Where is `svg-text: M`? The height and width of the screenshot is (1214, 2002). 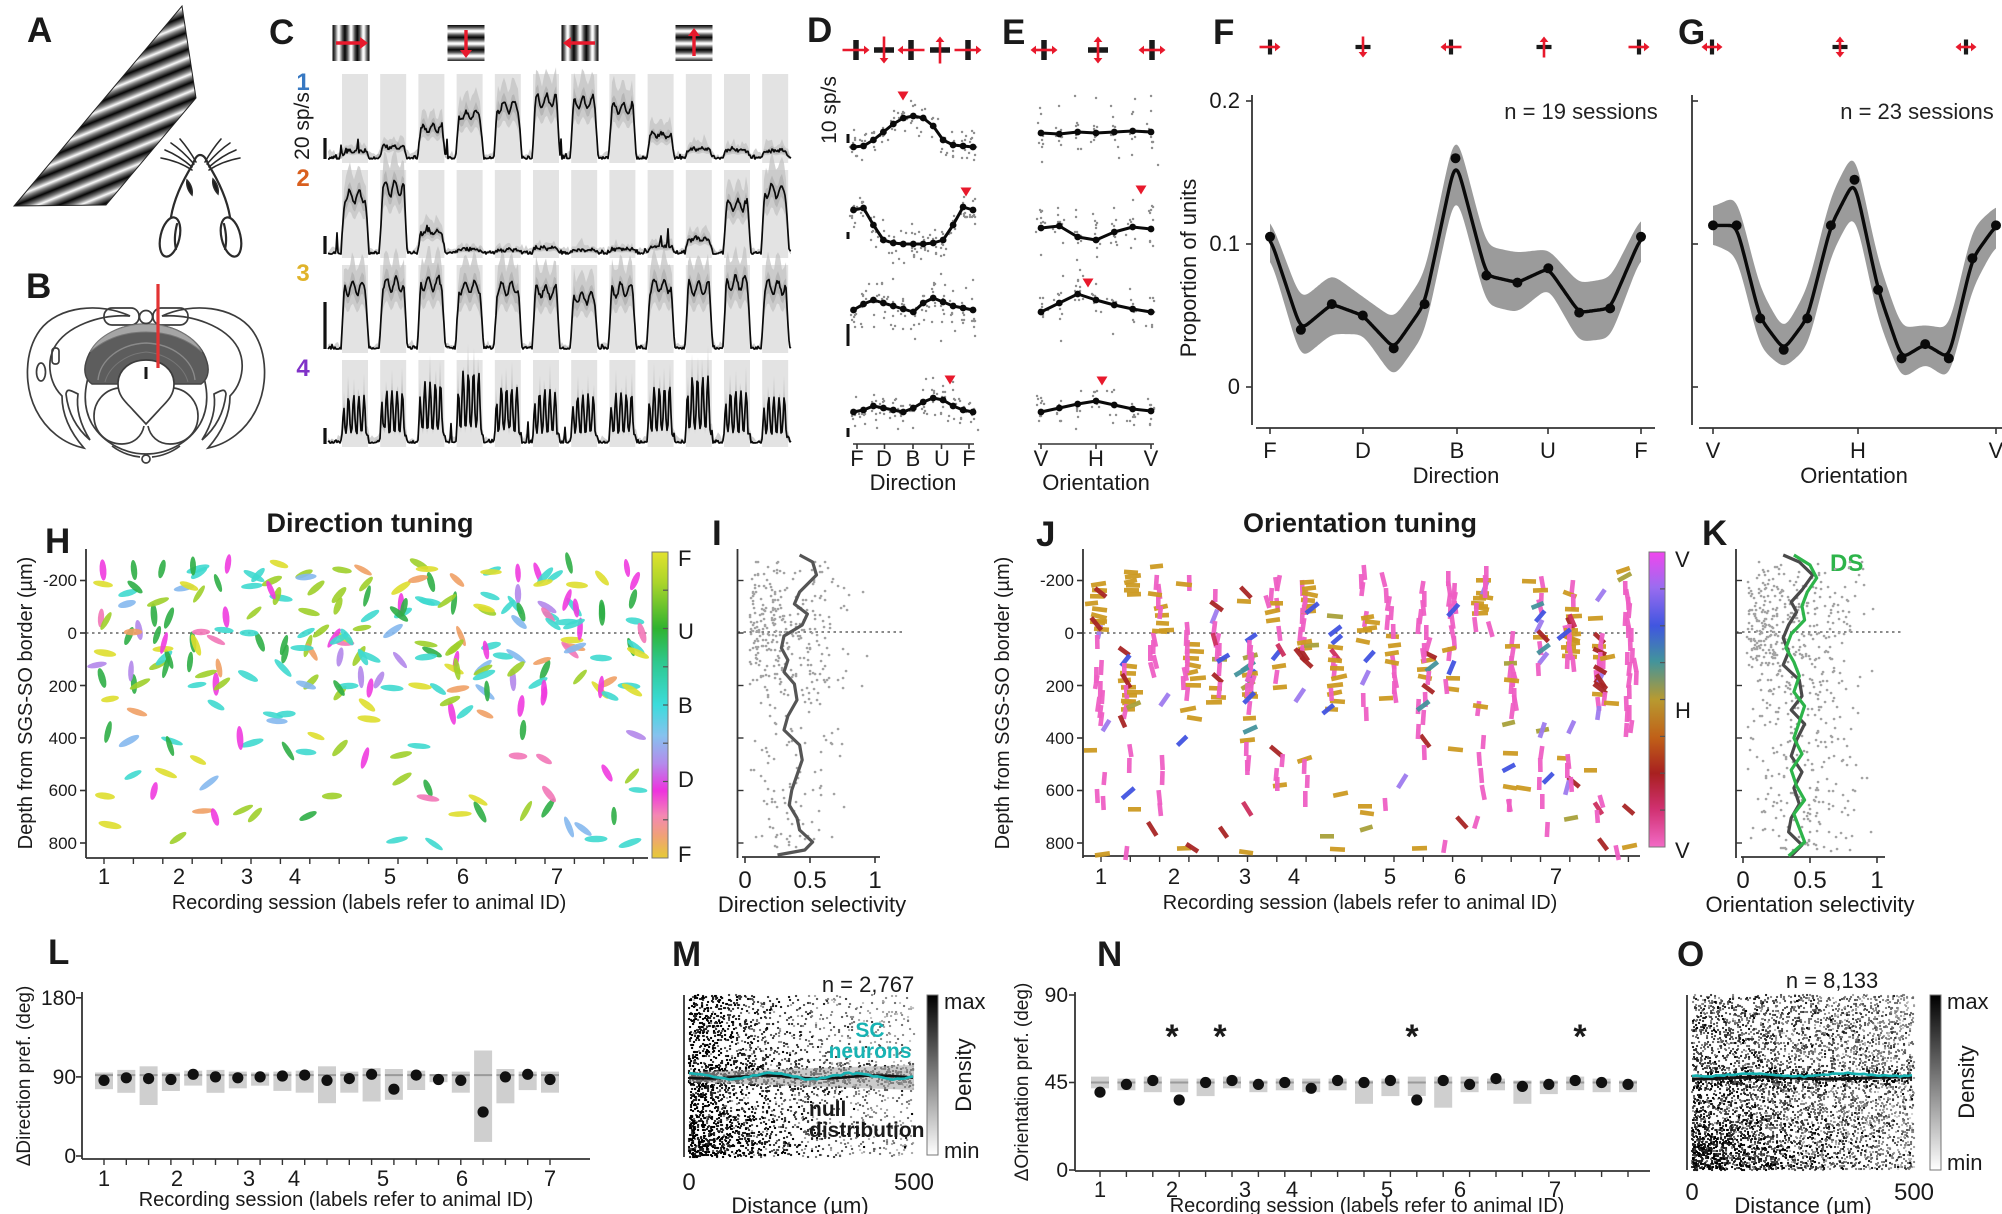
svg-text: M is located at coordinates (686, 954).